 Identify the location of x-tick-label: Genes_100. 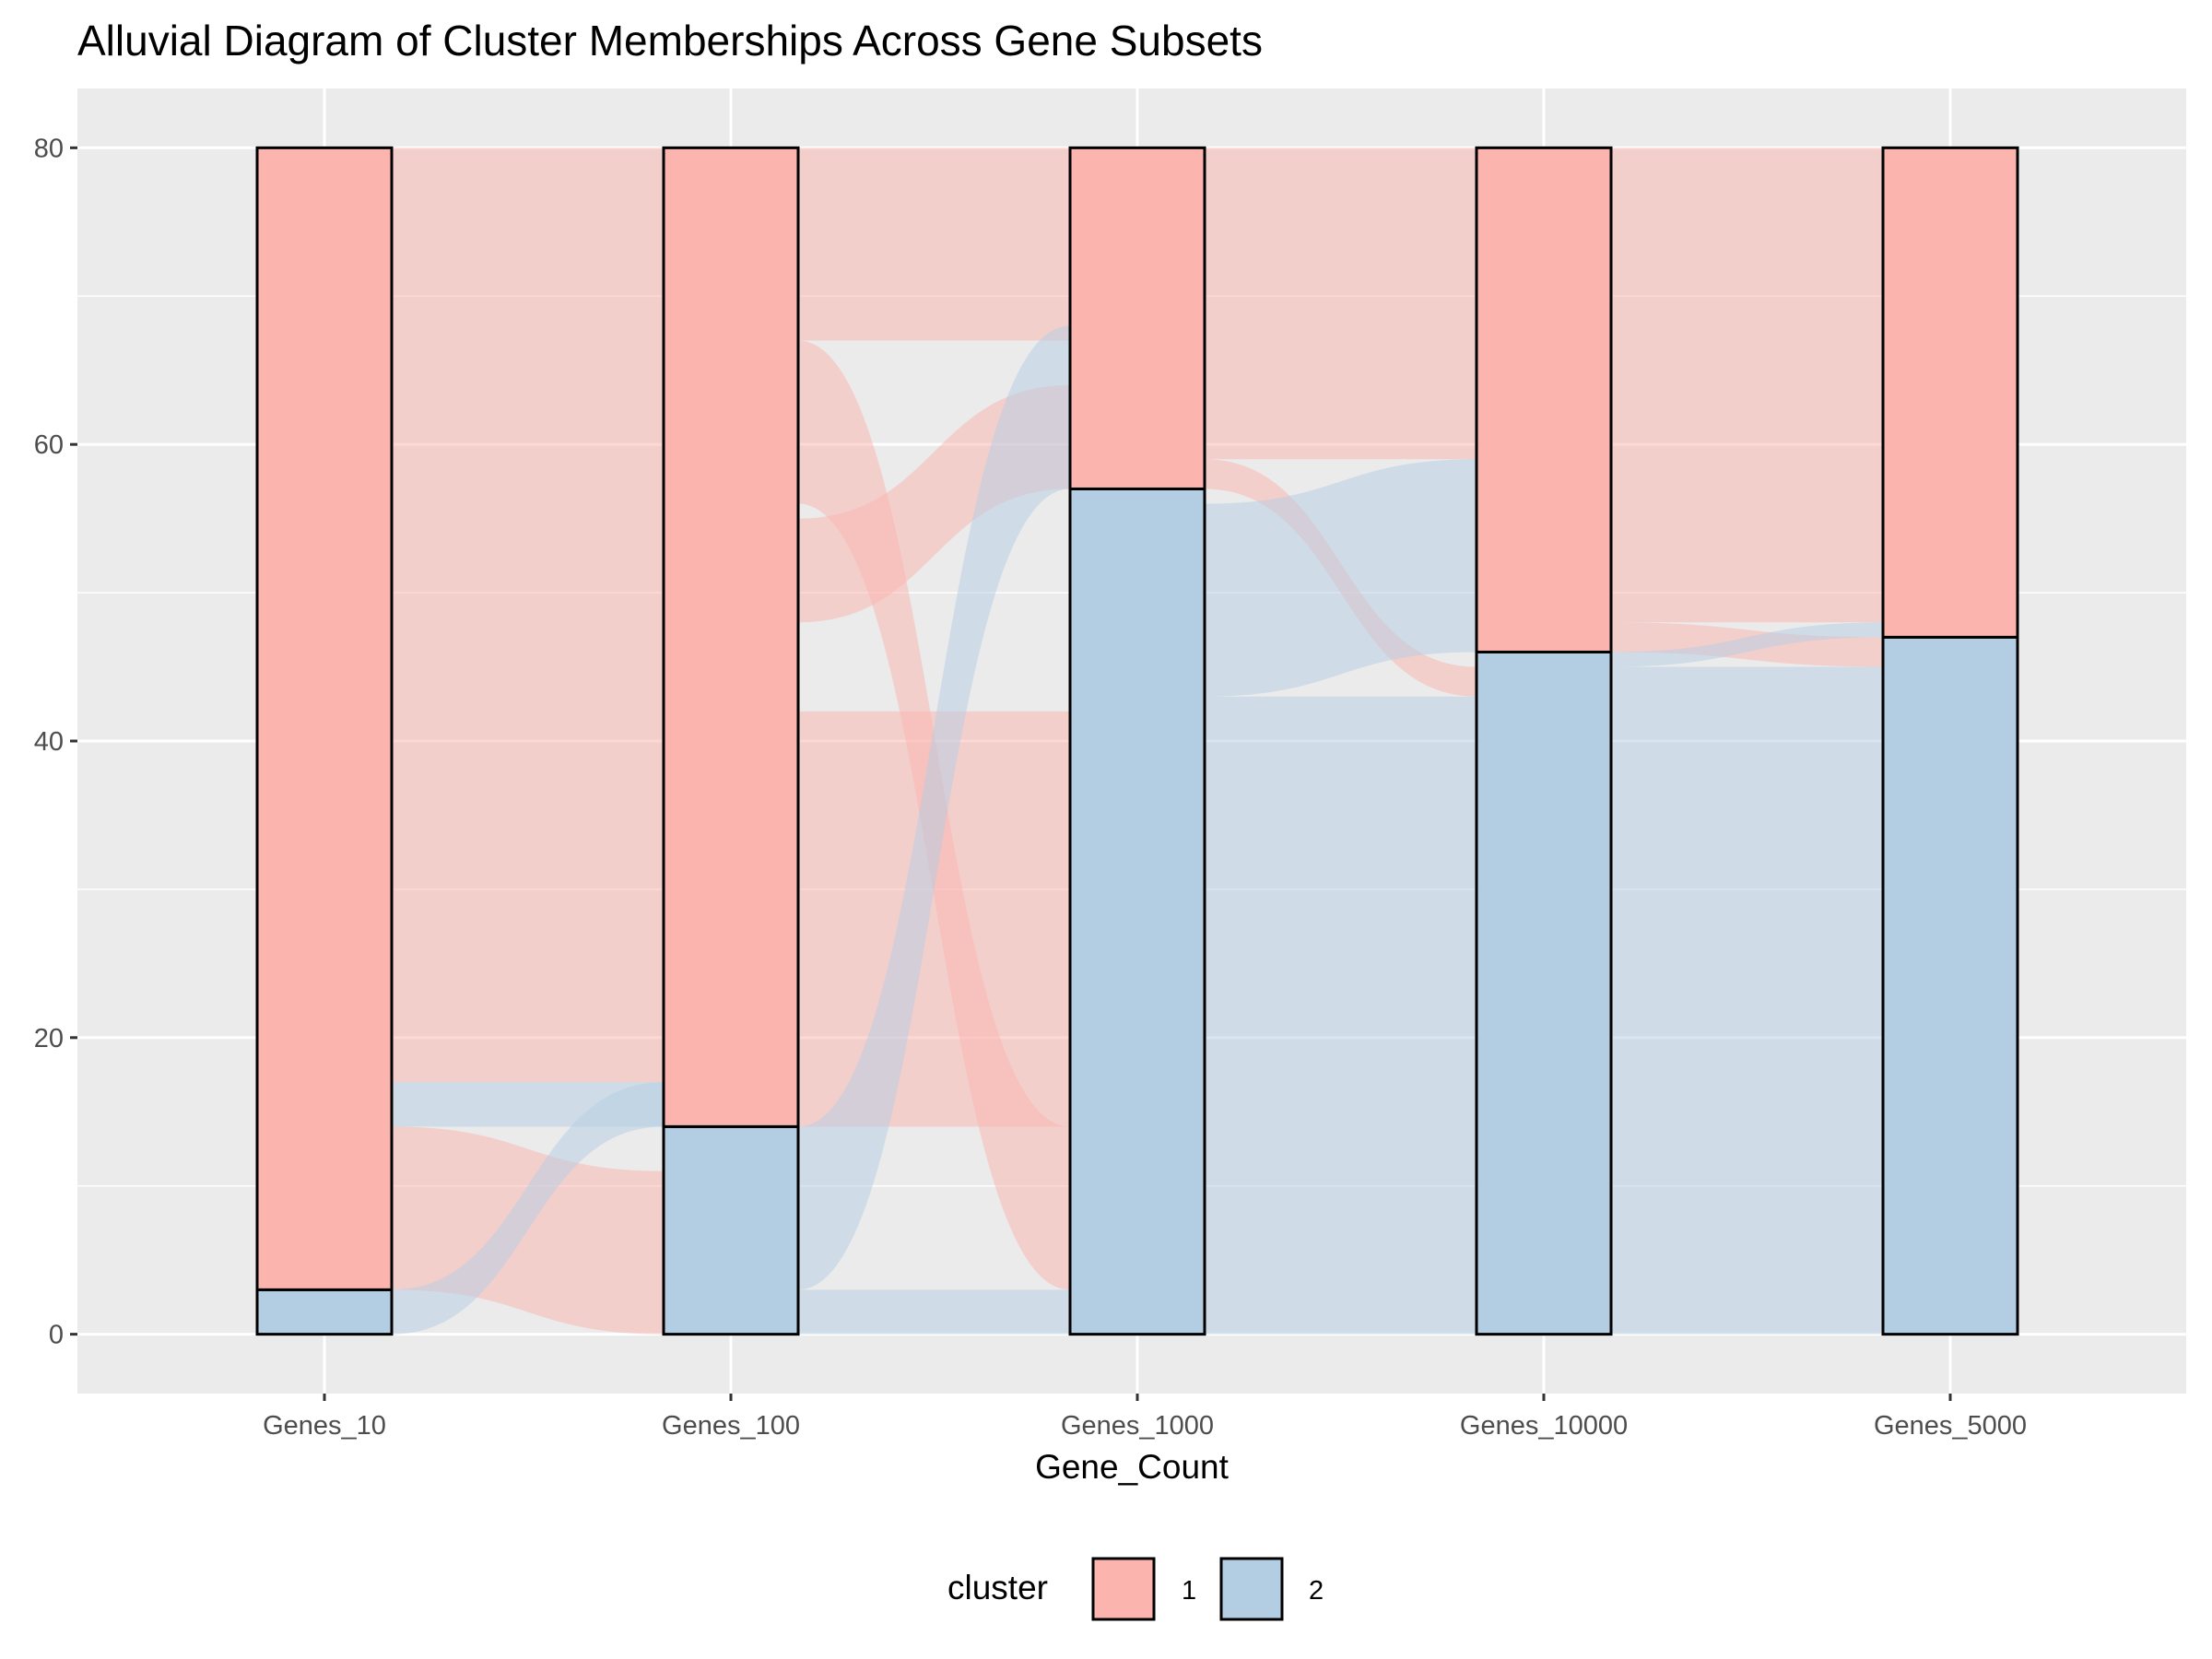
(731, 1426).